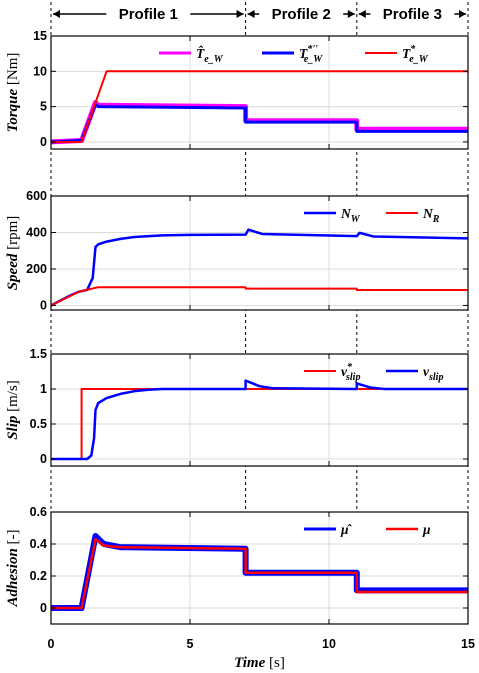 The image size is (479, 673). I want to click on y-axis-label: Torque [Nm], so click(13, 93).